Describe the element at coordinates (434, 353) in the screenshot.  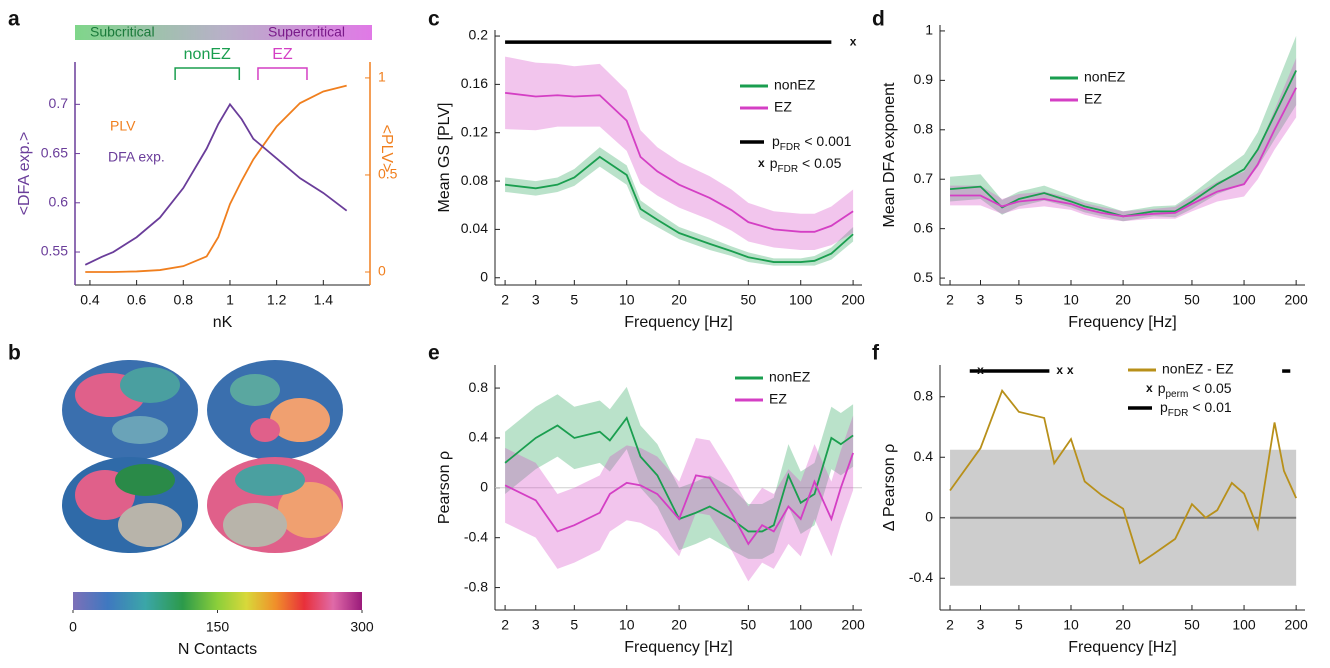
I see `panel-label: e` at that location.